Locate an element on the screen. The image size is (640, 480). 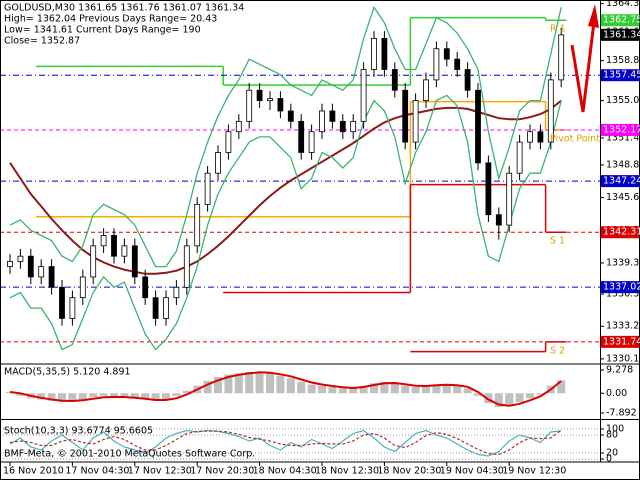
price-marker-label: 1362.75 is located at coordinates (621, 20).